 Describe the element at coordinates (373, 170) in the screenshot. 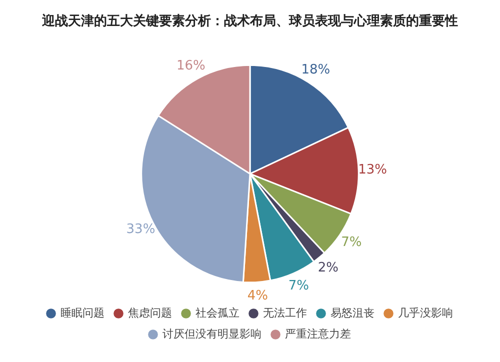

I see `data-label: 13%` at that location.